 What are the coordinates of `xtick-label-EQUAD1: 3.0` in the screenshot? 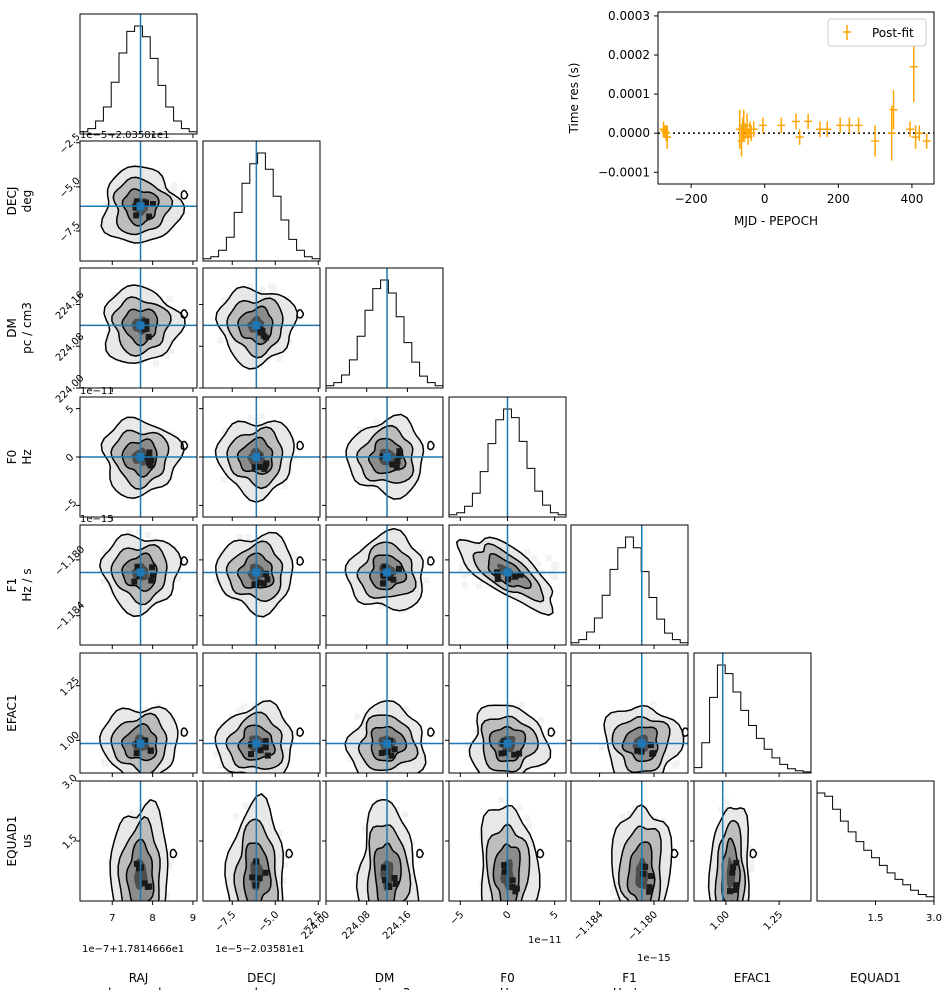 It's located at (934, 918).